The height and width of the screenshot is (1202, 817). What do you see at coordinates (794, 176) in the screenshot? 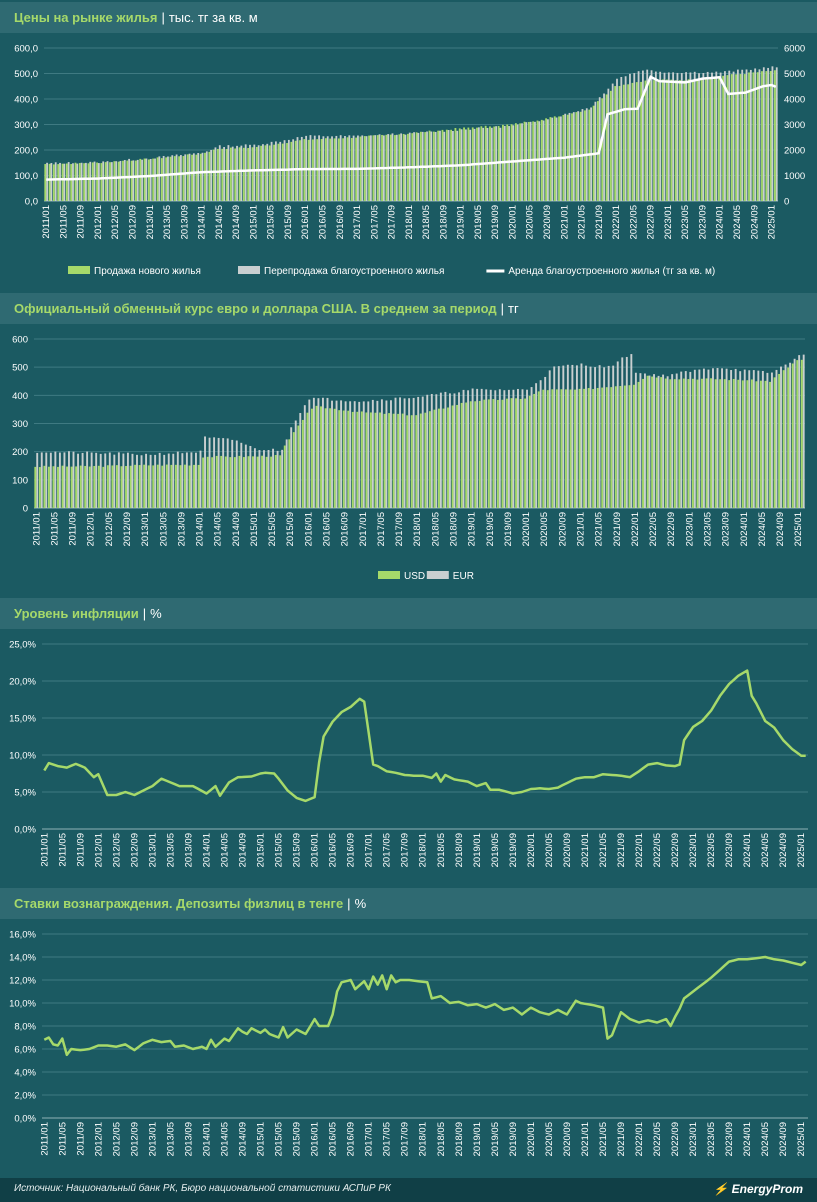
I see `y2-tick-label: 1000` at bounding box center [794, 176].